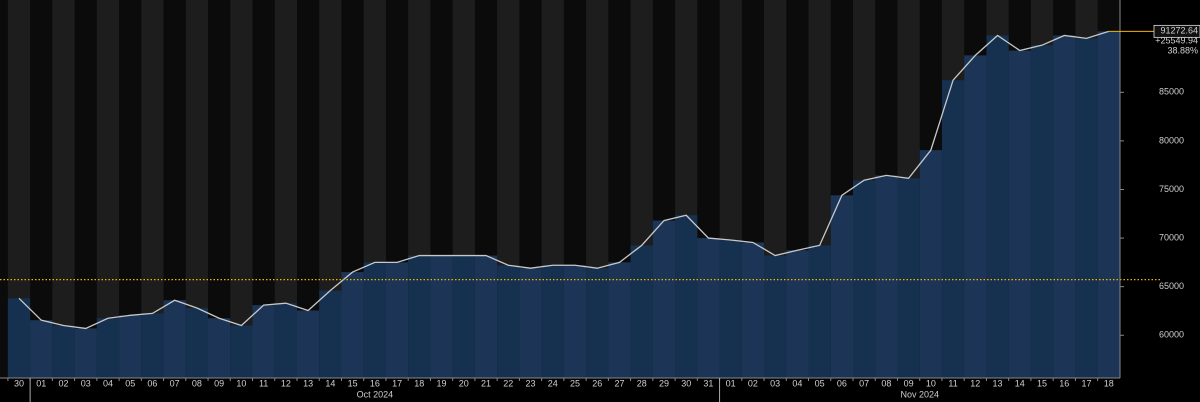  Describe the element at coordinates (1182, 51) in the screenshot. I see `change-pct: 38.88%` at that location.